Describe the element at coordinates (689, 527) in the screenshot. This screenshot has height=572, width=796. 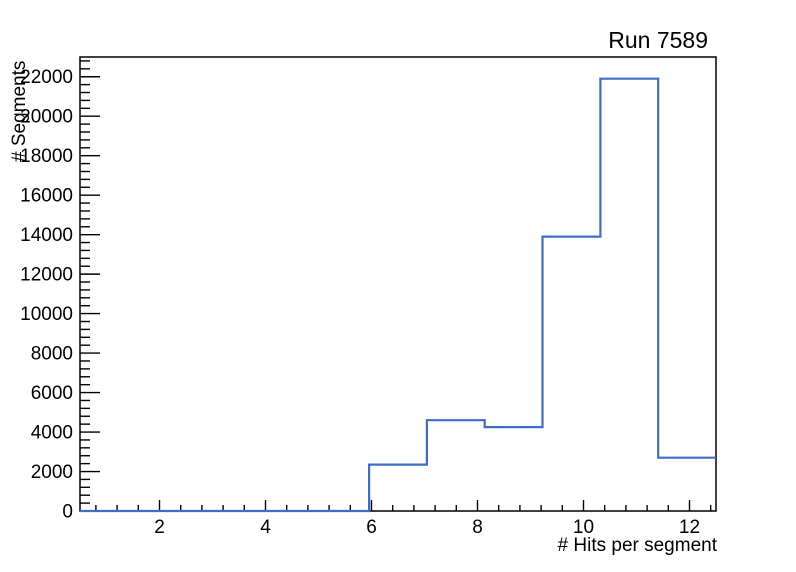
I see `x-tick-label: 12` at that location.